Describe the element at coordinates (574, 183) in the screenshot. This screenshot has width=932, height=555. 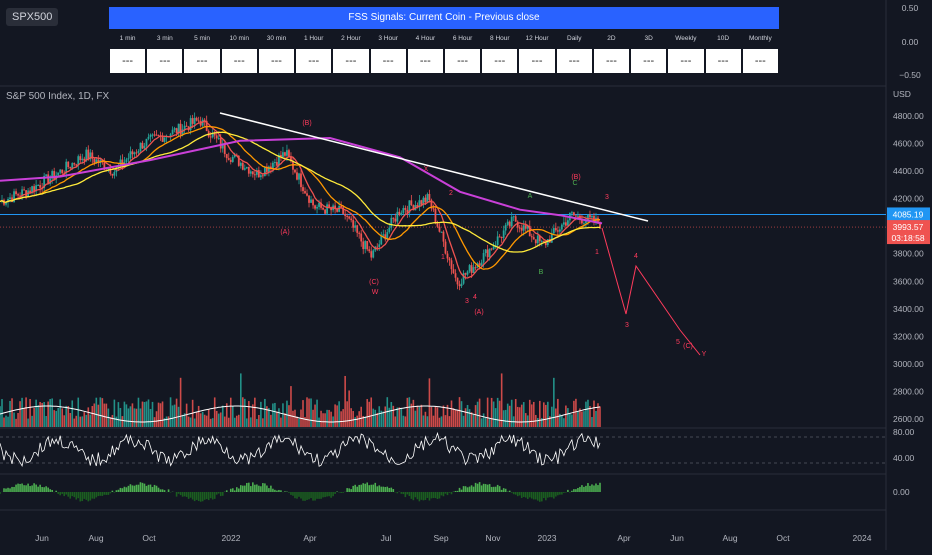
I see `wave-label-green: C` at that location.